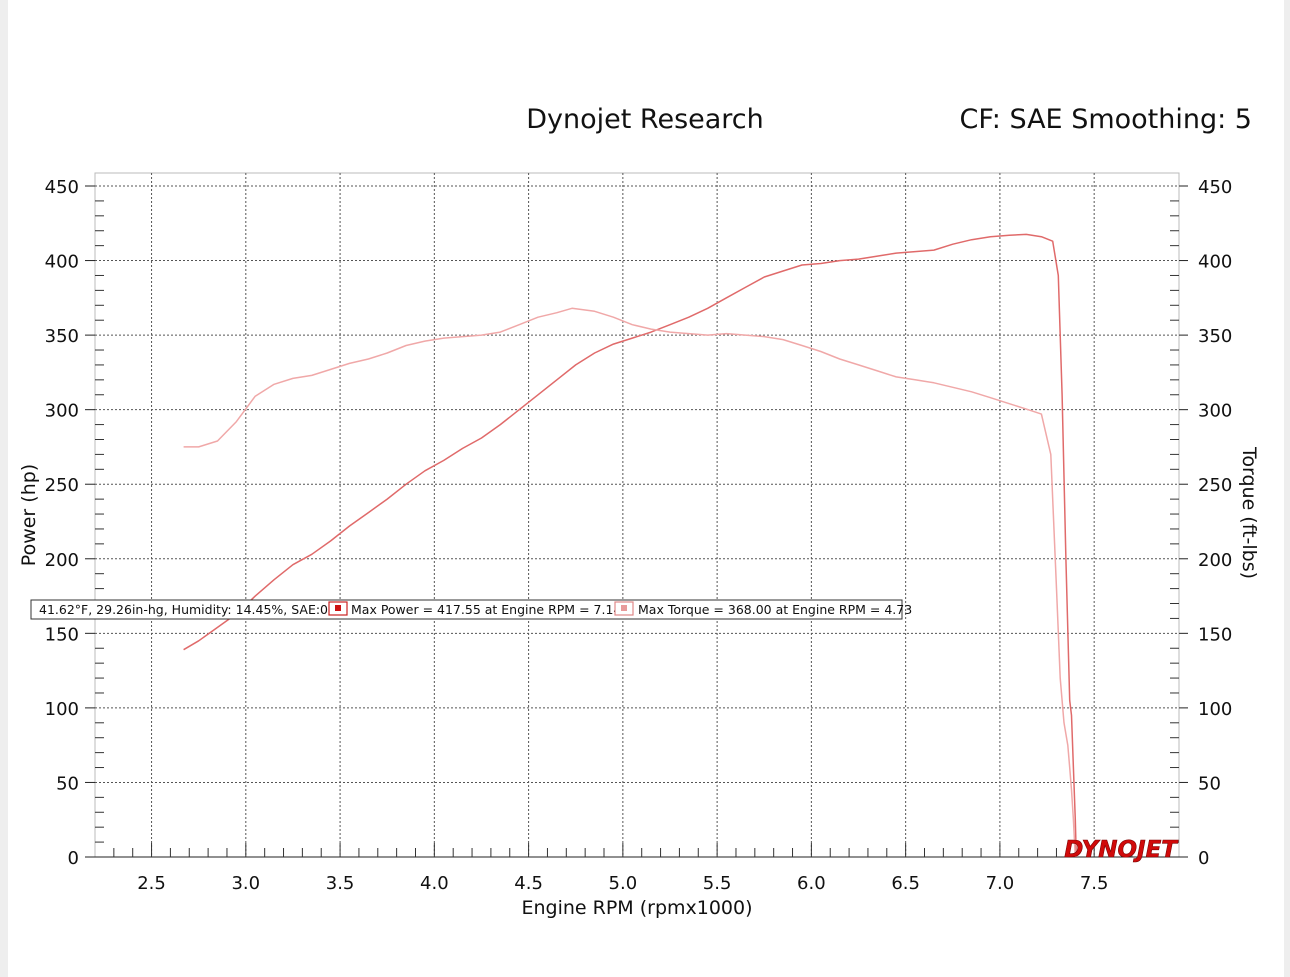 This screenshot has width=1290, height=977. Describe the element at coordinates (29, 515) in the screenshot. I see `y-axis-left-label: Power (hp)` at that location.